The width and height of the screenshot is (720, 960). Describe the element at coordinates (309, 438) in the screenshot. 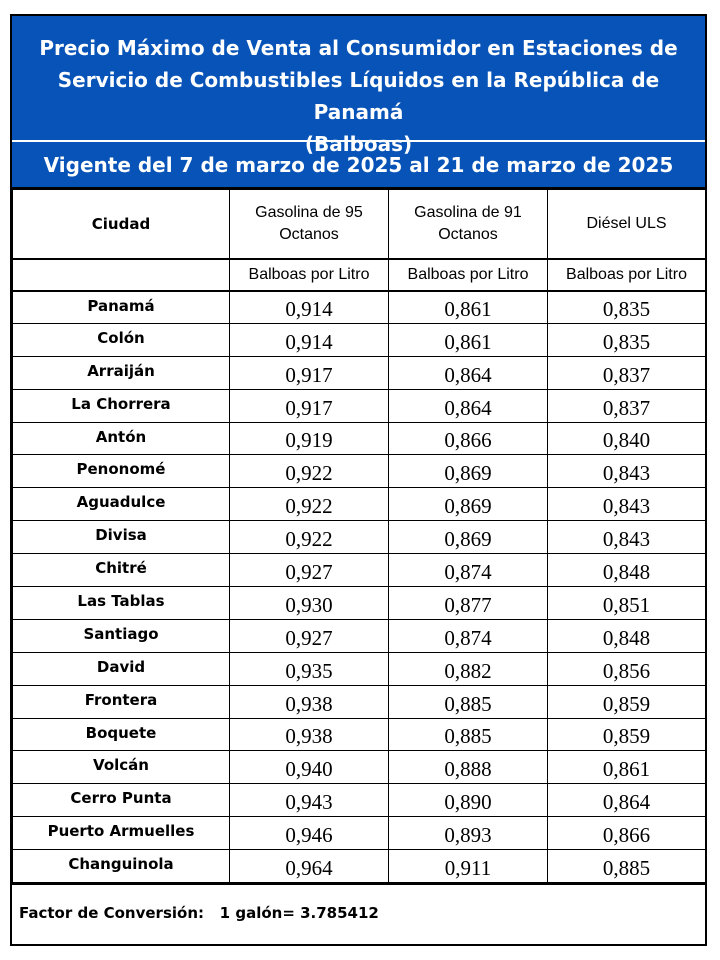

I see `gasoline-95-price: 0,919` at that location.